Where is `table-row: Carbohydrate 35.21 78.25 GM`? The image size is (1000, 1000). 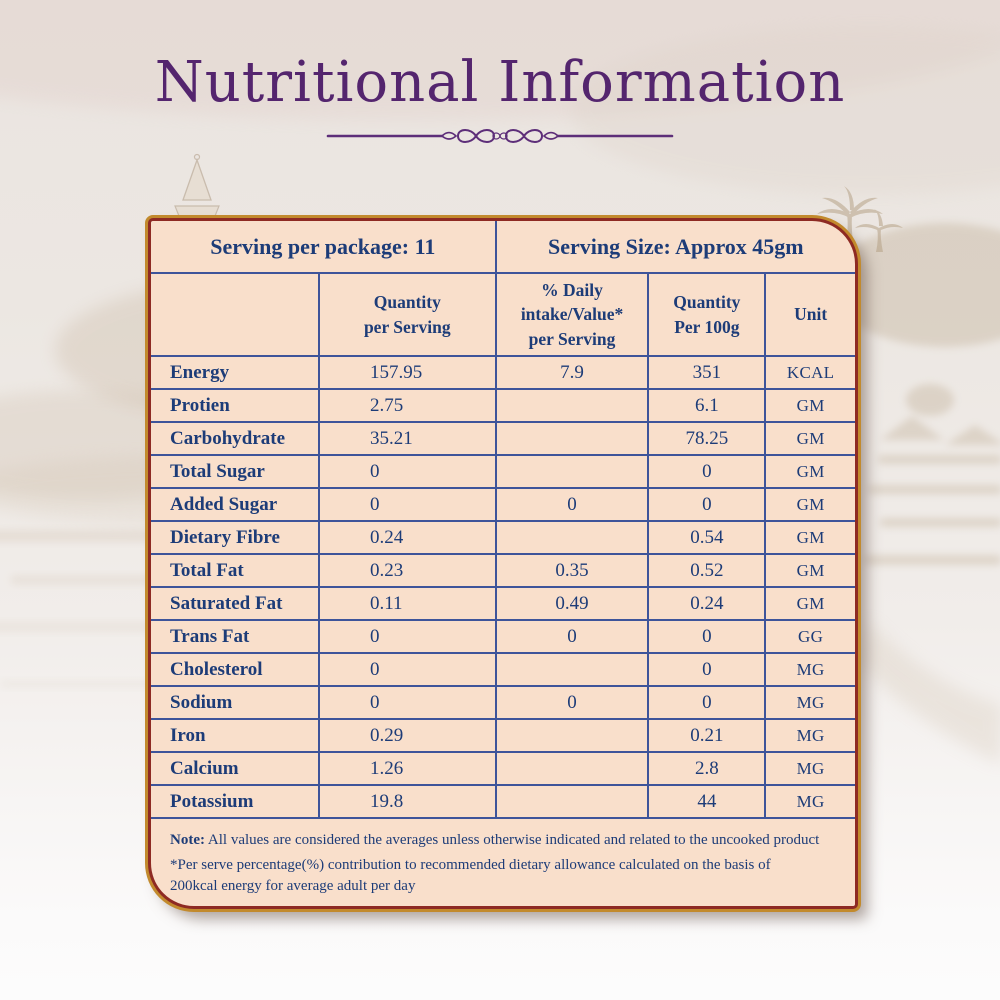
table-row: Carbohydrate 35.21 78.25 GM is located at coordinates (503, 439).